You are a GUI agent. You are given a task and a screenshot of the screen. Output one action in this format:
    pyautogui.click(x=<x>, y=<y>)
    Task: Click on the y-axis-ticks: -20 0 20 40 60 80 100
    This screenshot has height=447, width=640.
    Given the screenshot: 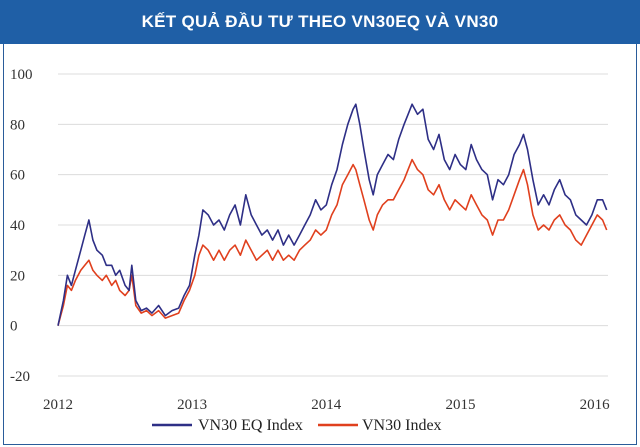 What is the action you would take?
    pyautogui.click(x=21, y=226)
    